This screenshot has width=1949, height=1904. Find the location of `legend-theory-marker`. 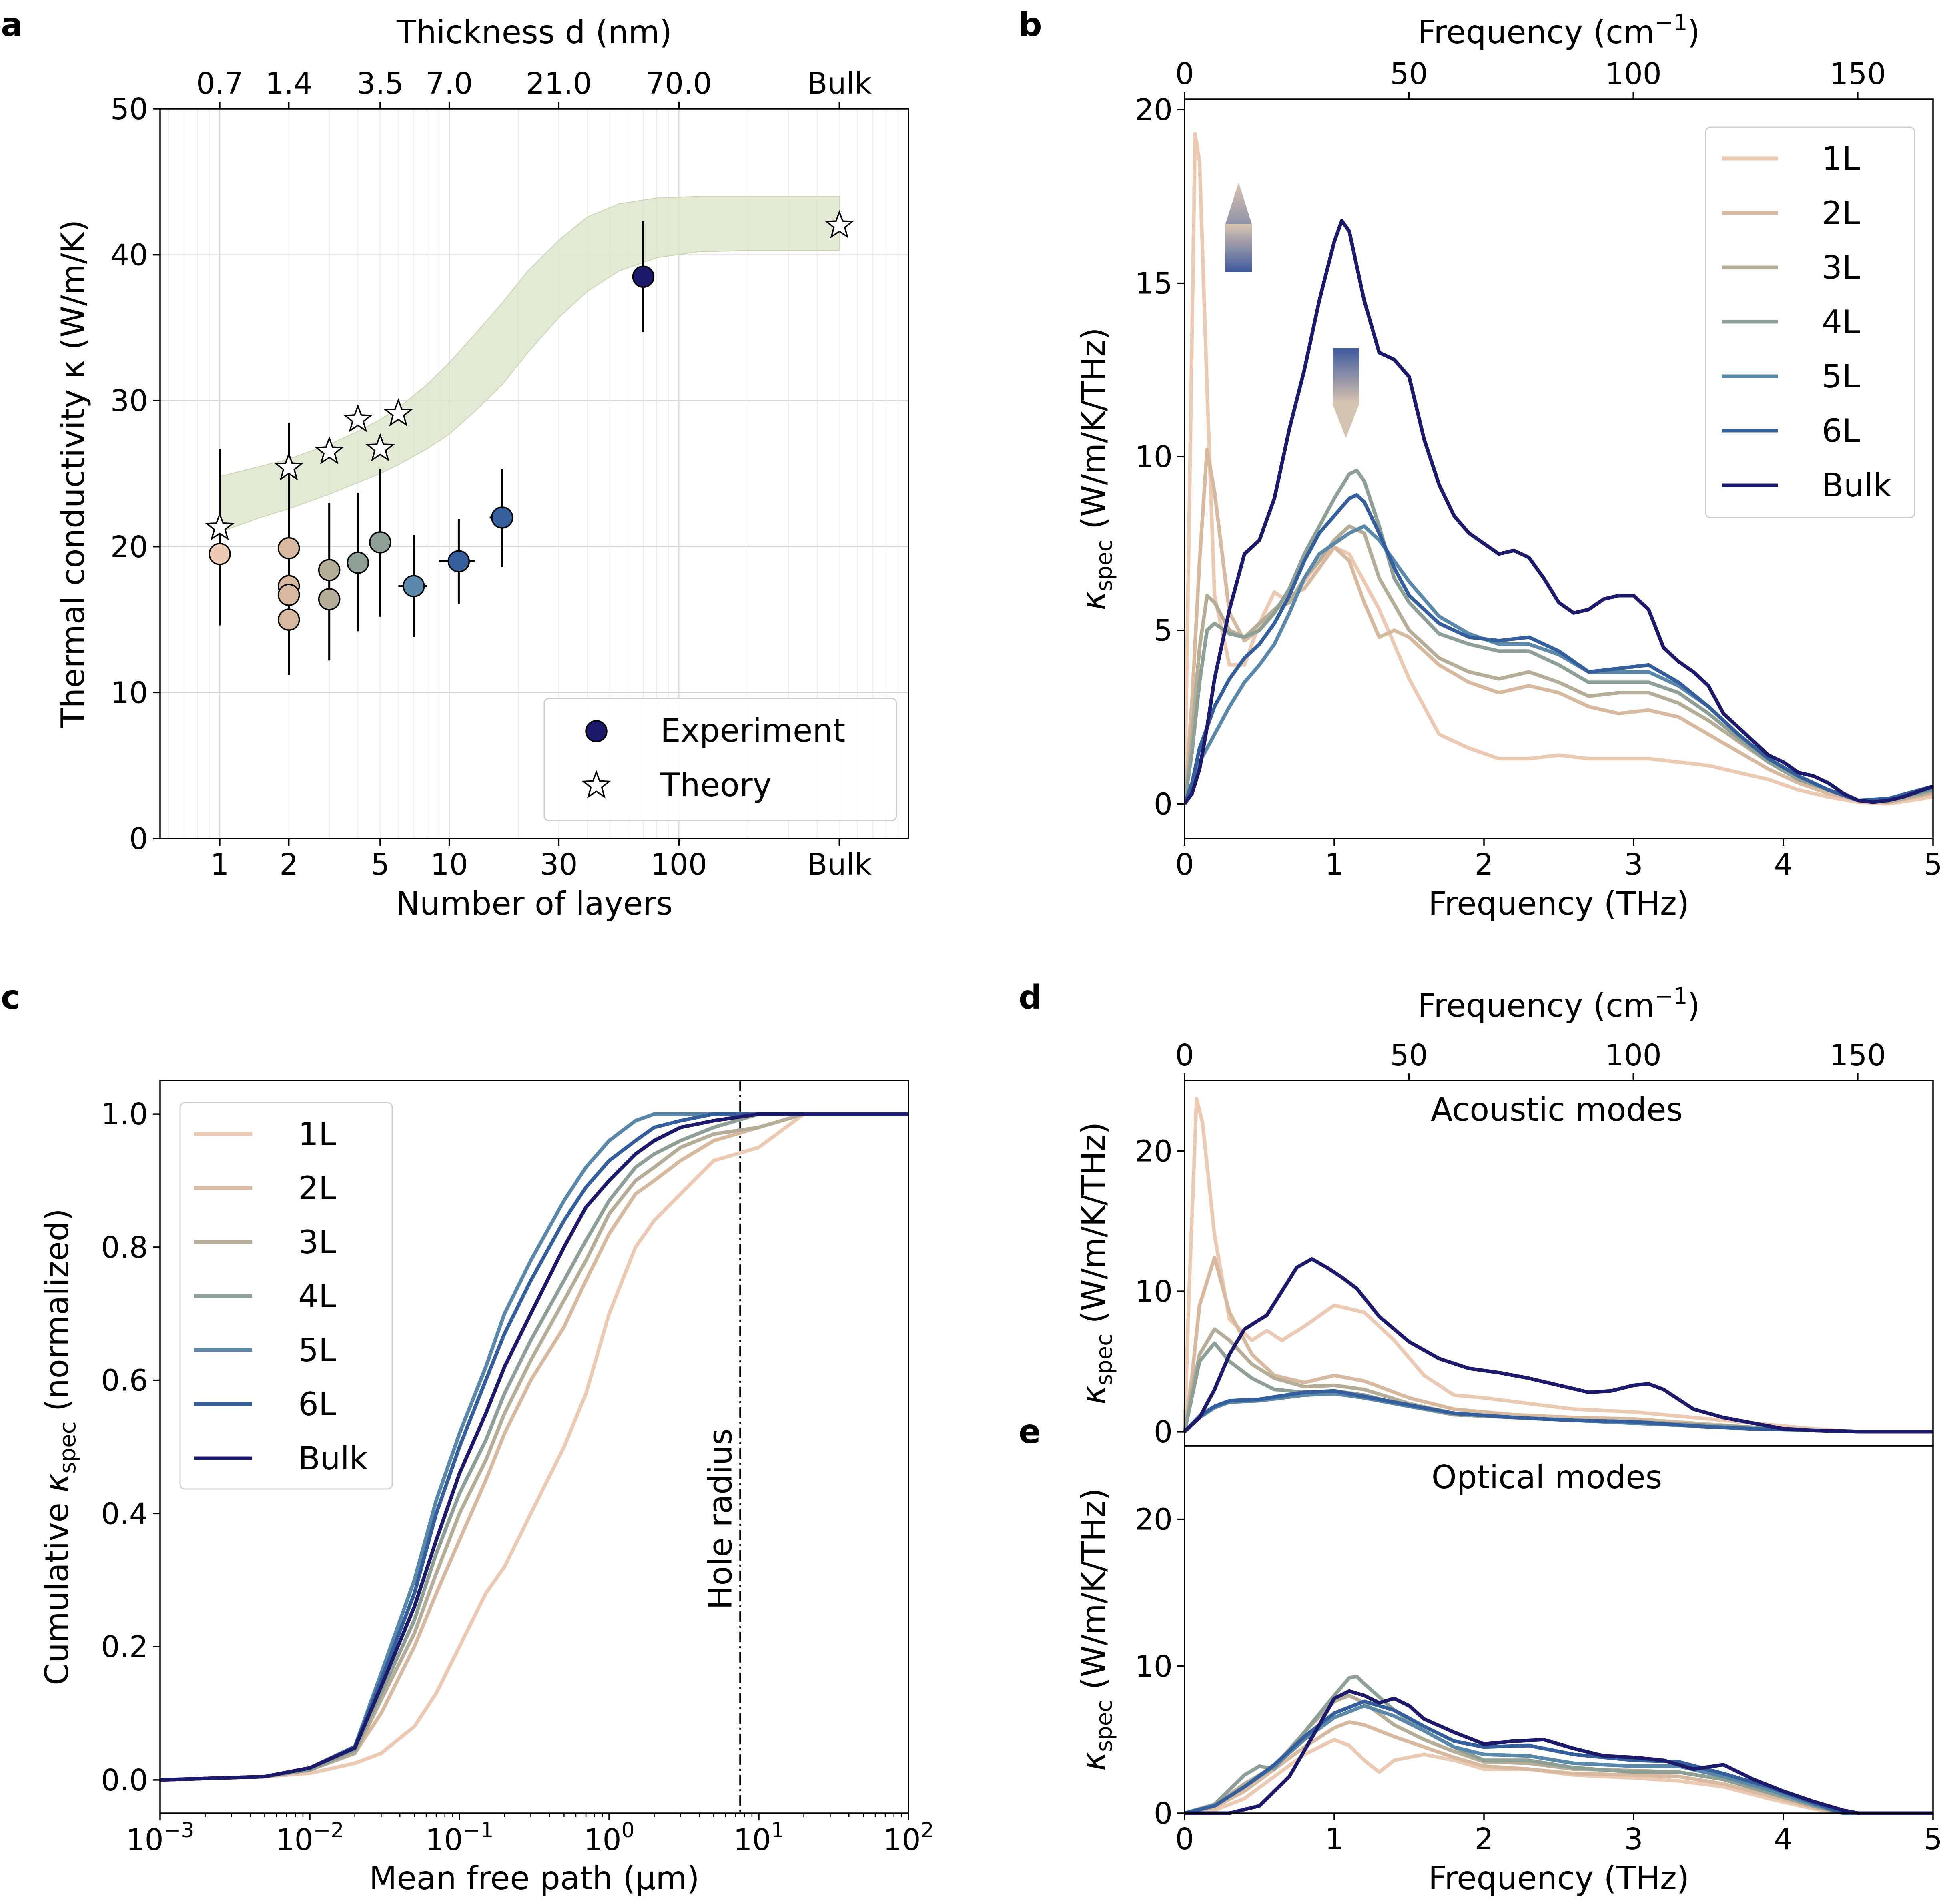

legend-theory-marker is located at coordinates (596, 784).